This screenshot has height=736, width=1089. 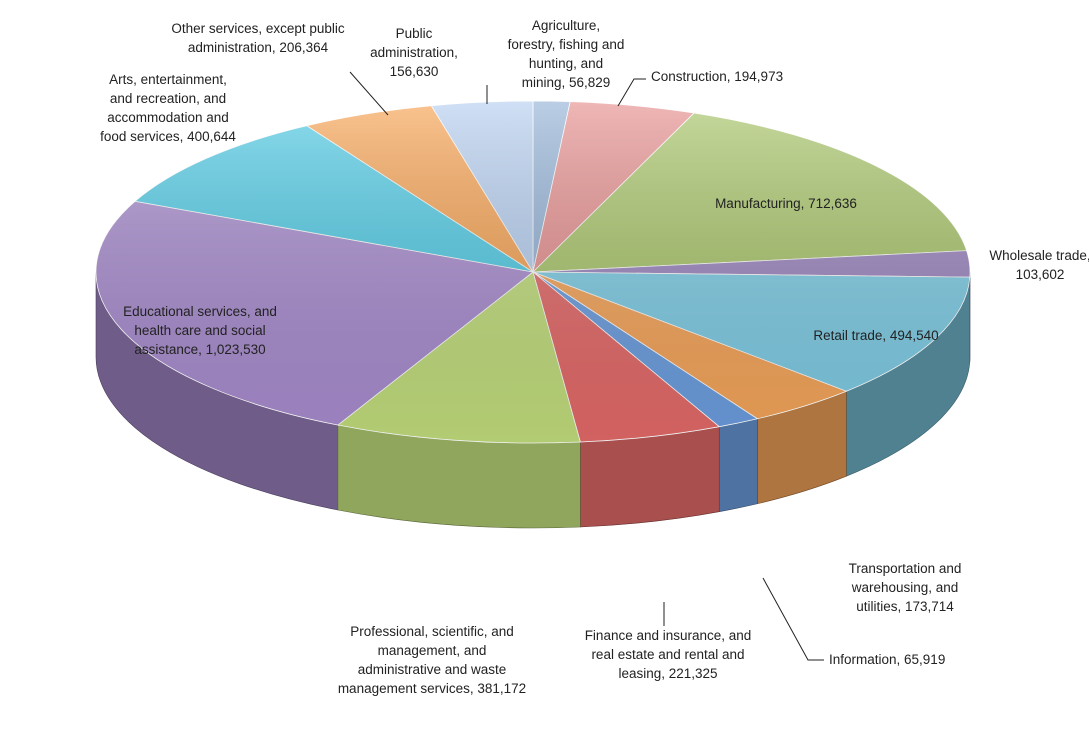 I want to click on slice-label-retail-trade: Retail trade, 494,540, so click(x=875, y=335).